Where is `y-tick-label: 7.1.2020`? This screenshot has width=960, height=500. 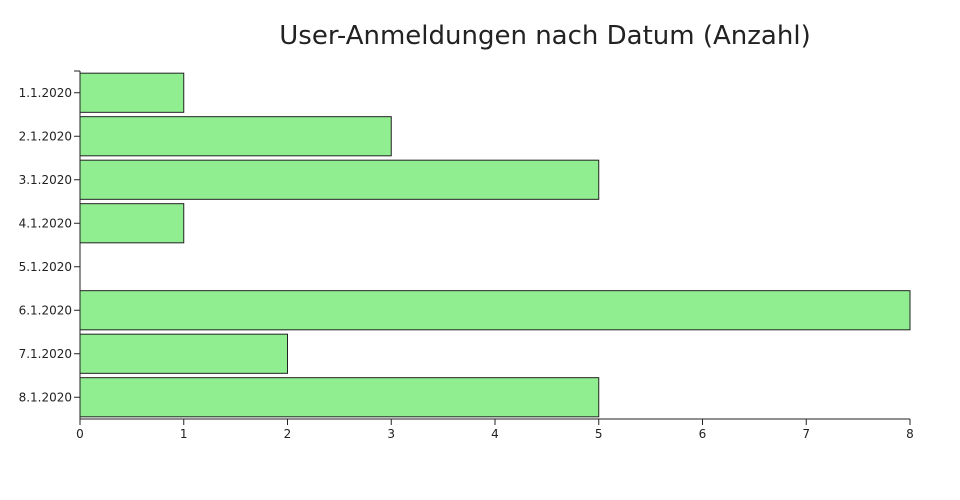 y-tick-label: 7.1.2020 is located at coordinates (45, 354).